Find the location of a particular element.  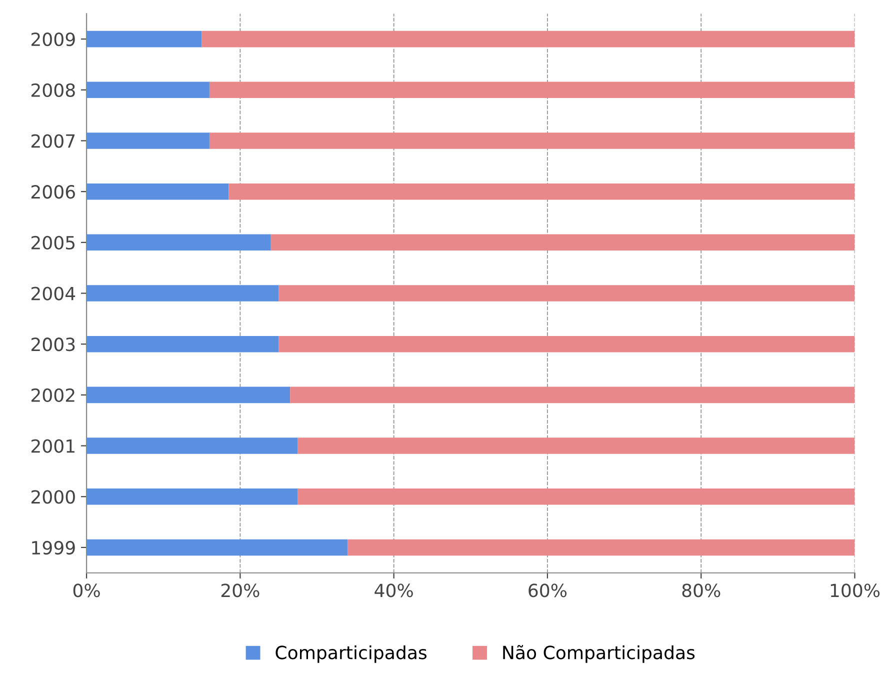

legend-label: Não Comparticipadas is located at coordinates (599, 654).